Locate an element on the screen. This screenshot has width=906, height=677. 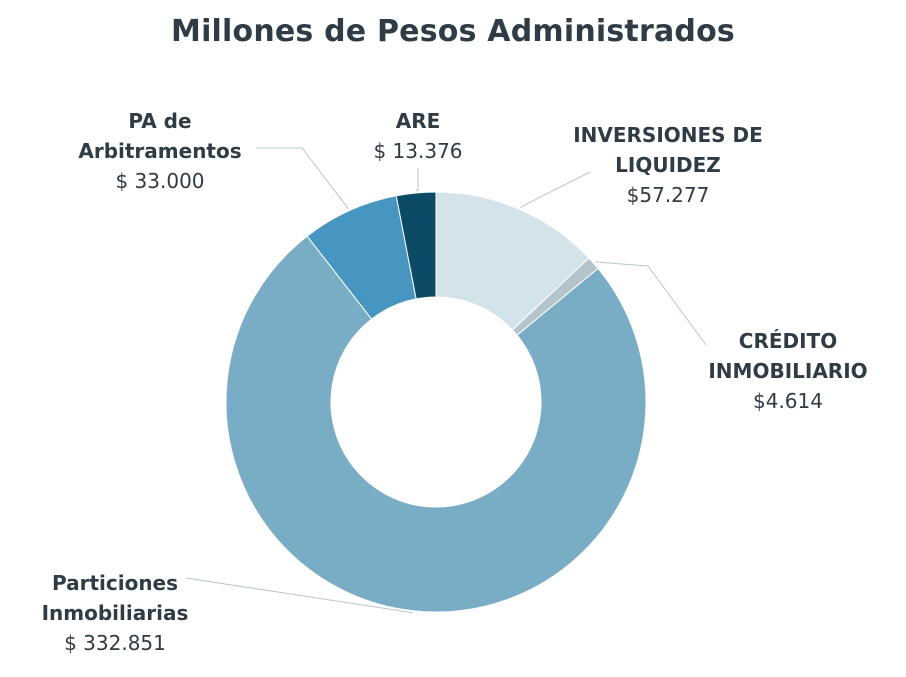
slice-label-credito: CRÉDITO INMOBILIARIO $4.614 is located at coordinates (788, 371).